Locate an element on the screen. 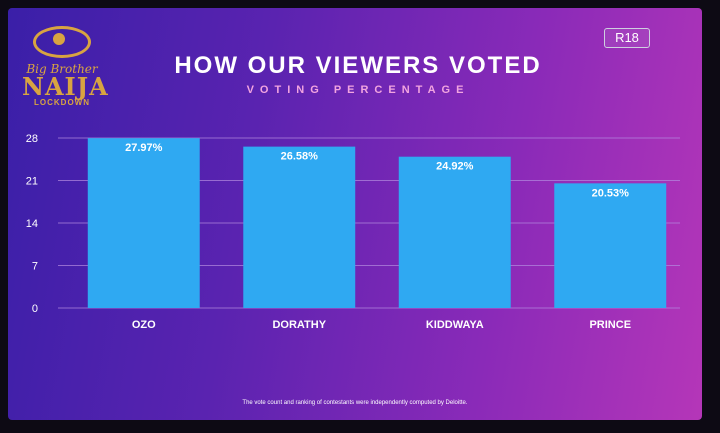  bar-prince is located at coordinates (610, 245).